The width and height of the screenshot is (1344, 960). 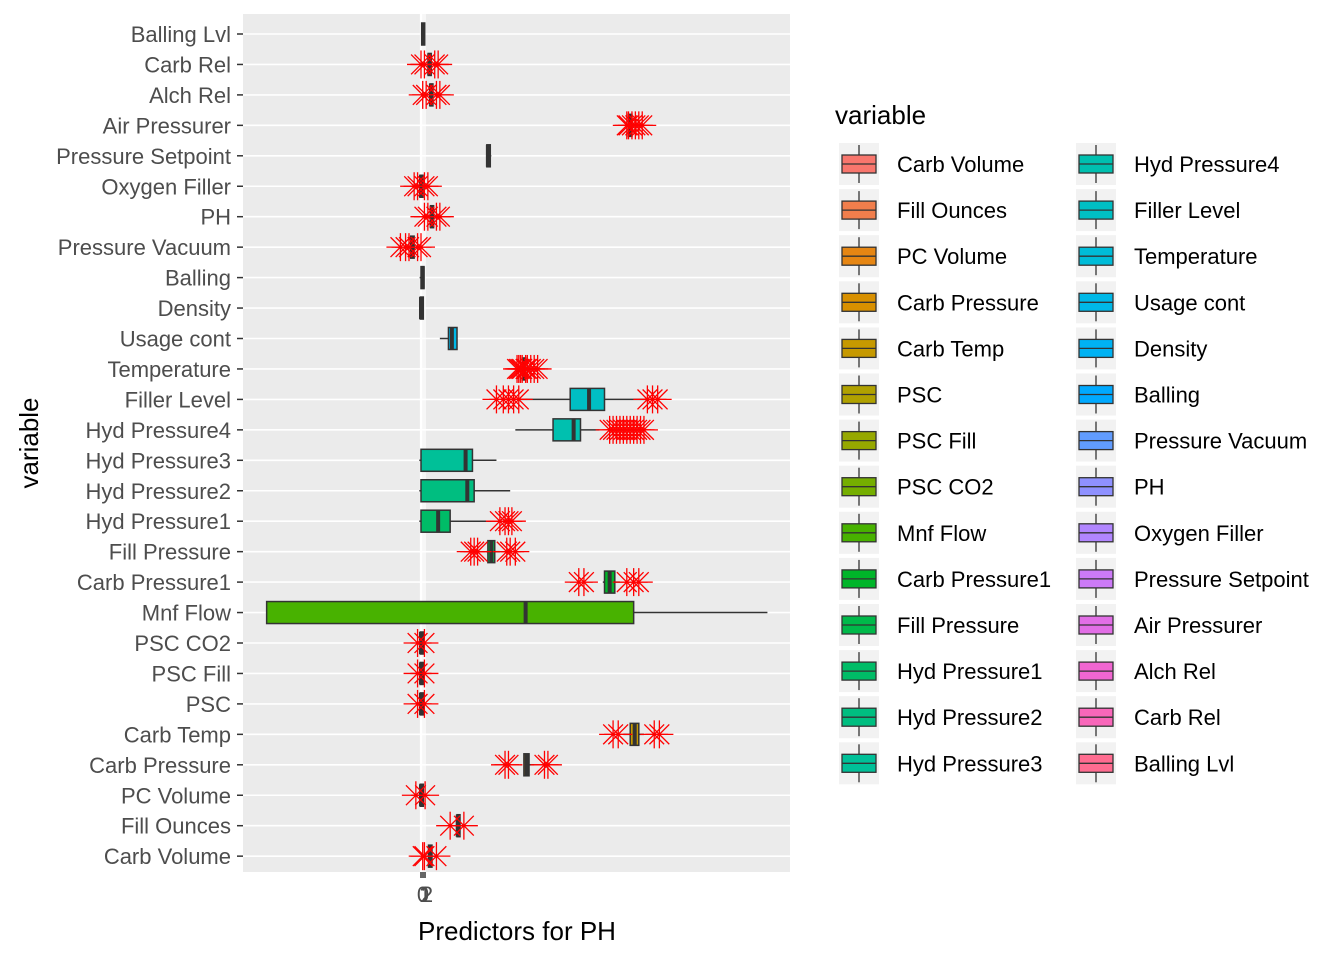 I want to click on box-density, so click(x=422, y=308).